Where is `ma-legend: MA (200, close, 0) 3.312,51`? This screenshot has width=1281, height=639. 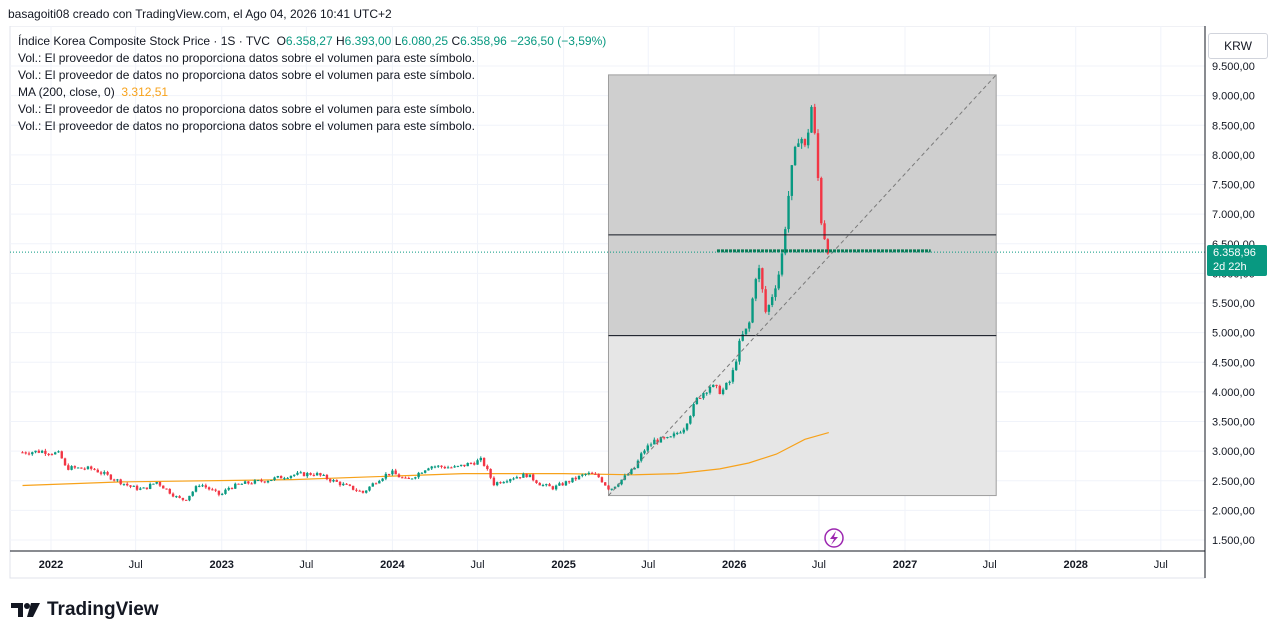 ma-legend: MA (200, close, 0) 3.312,51 is located at coordinates (93, 92).